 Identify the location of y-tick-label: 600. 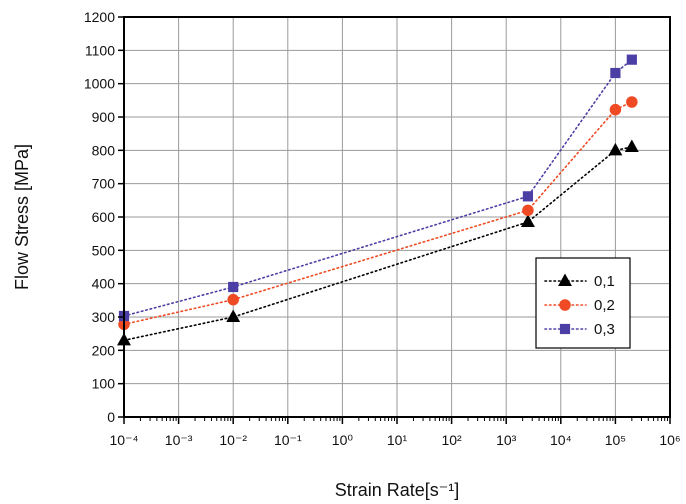
(104, 217).